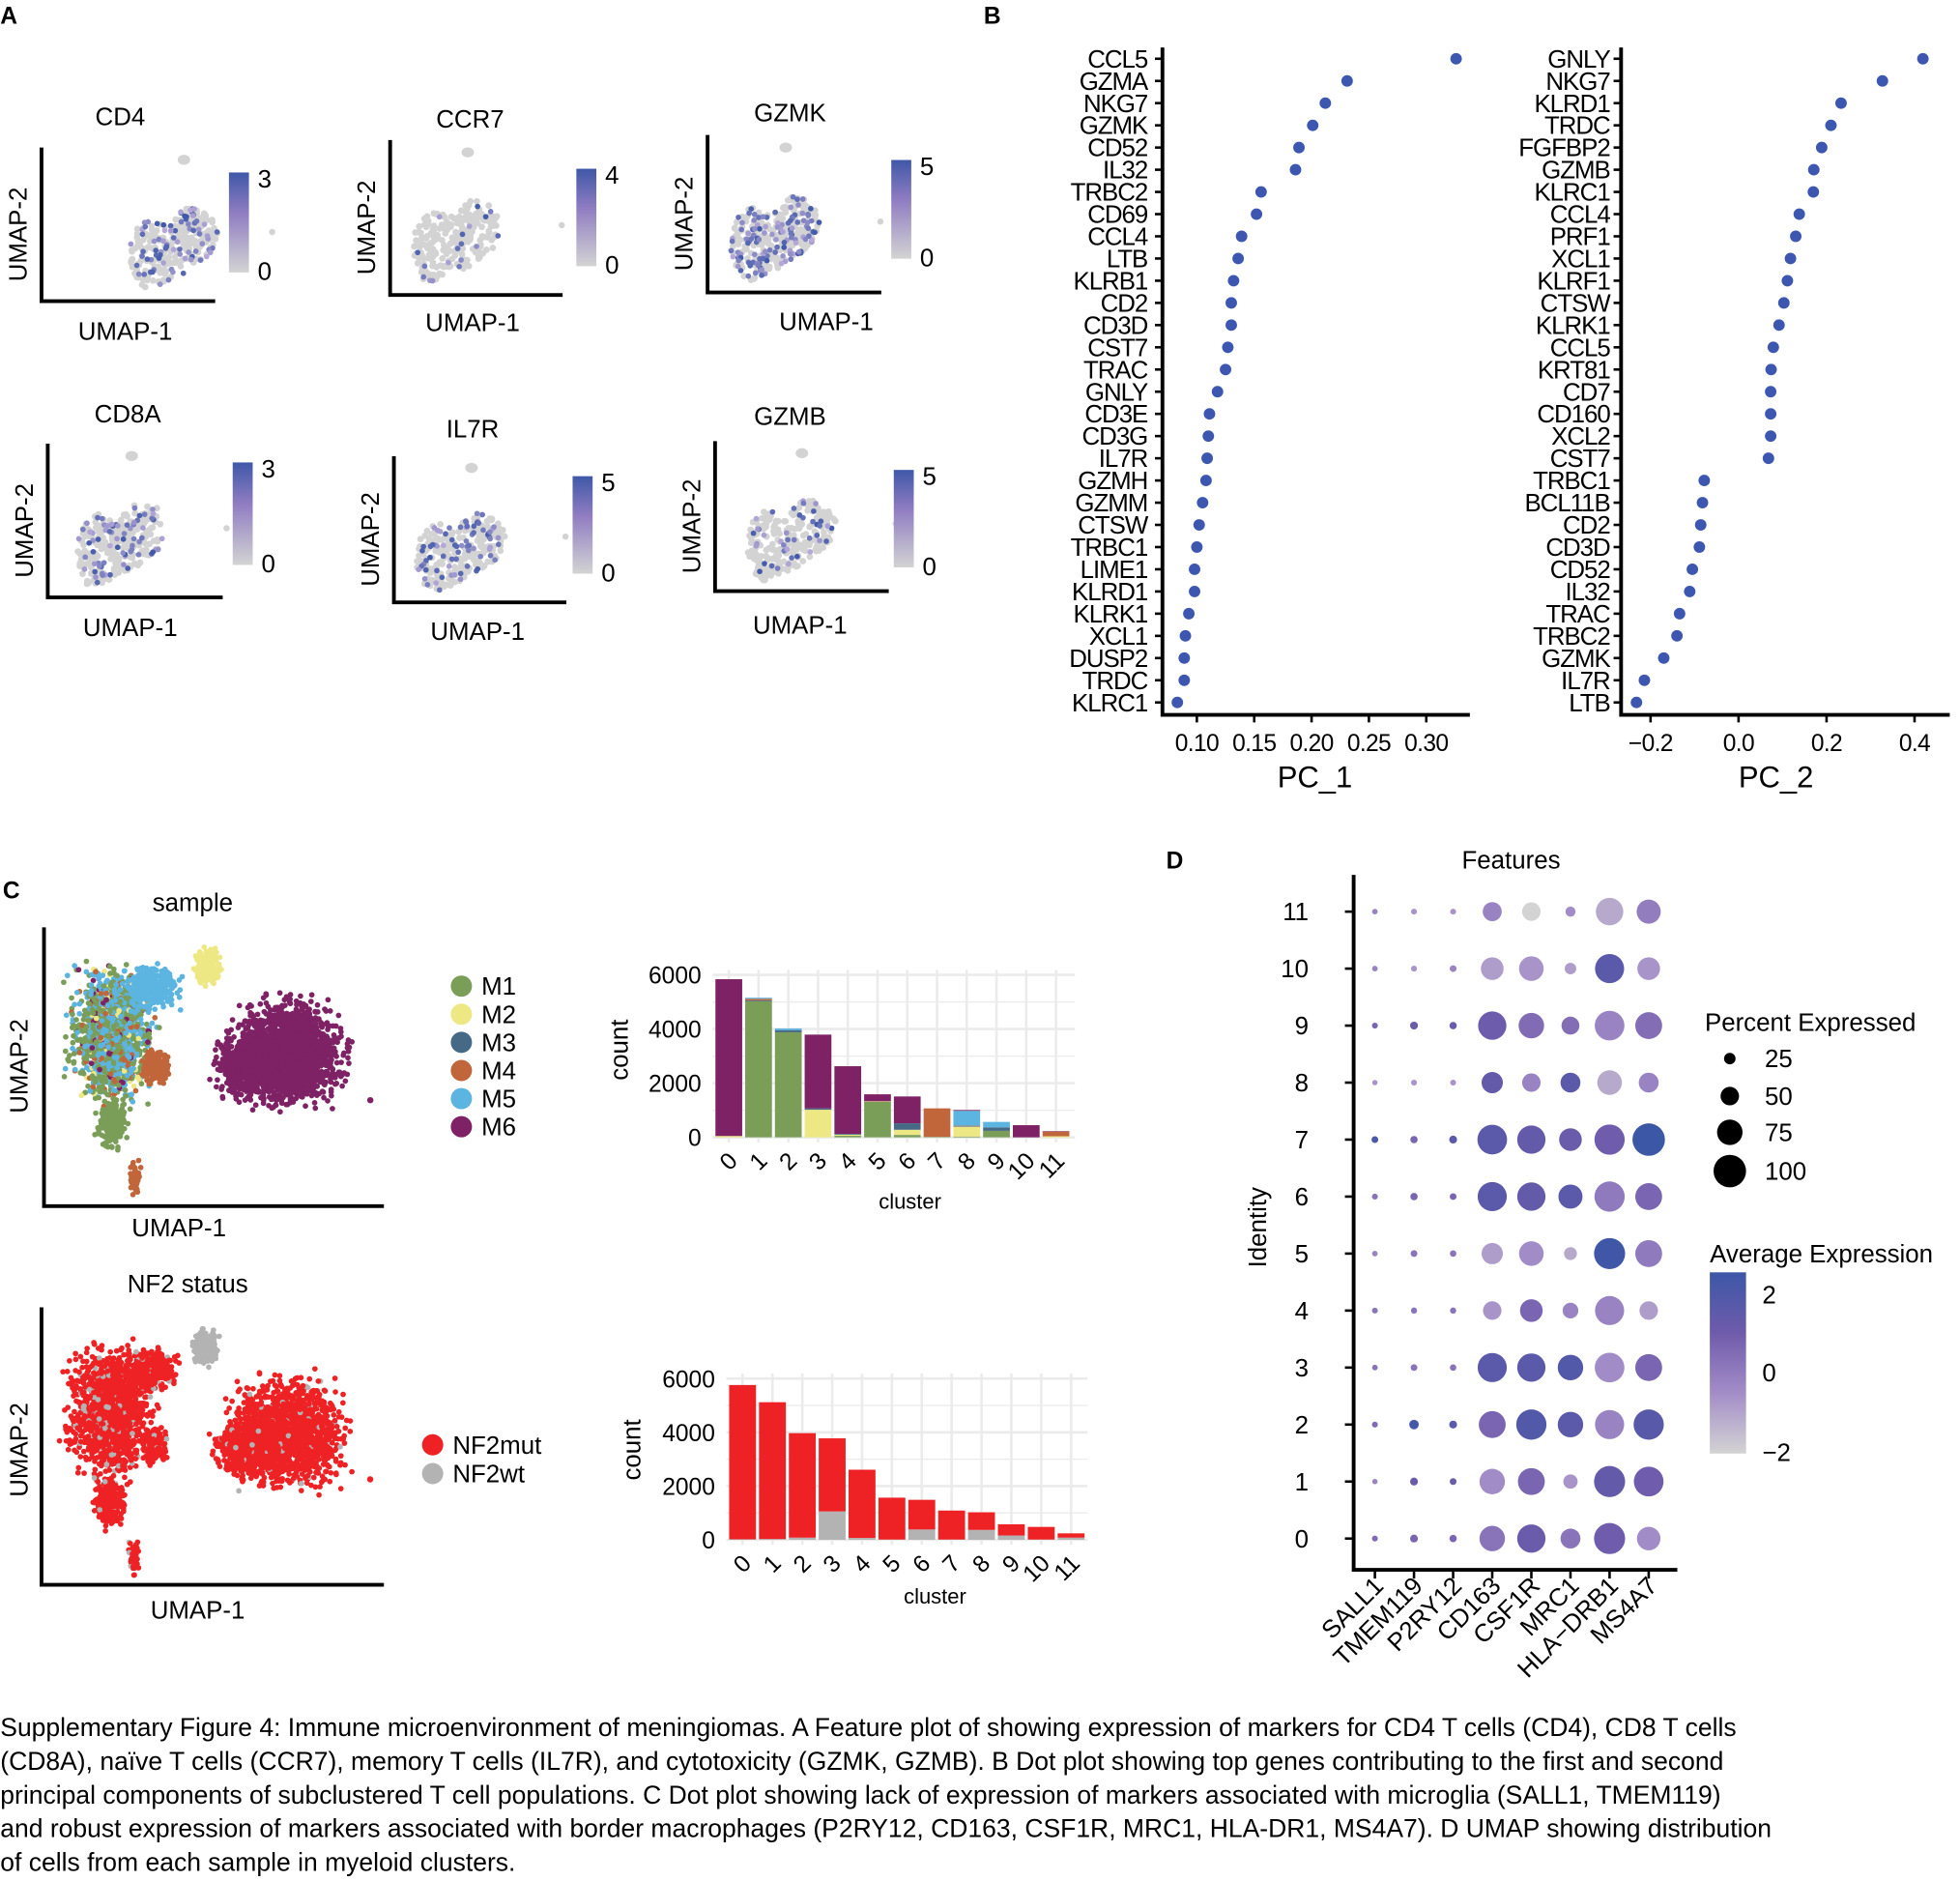 This screenshot has width=1960, height=1881. What do you see at coordinates (1738, 744) in the screenshot?
I see `x-tick-label: 0.0` at bounding box center [1738, 744].